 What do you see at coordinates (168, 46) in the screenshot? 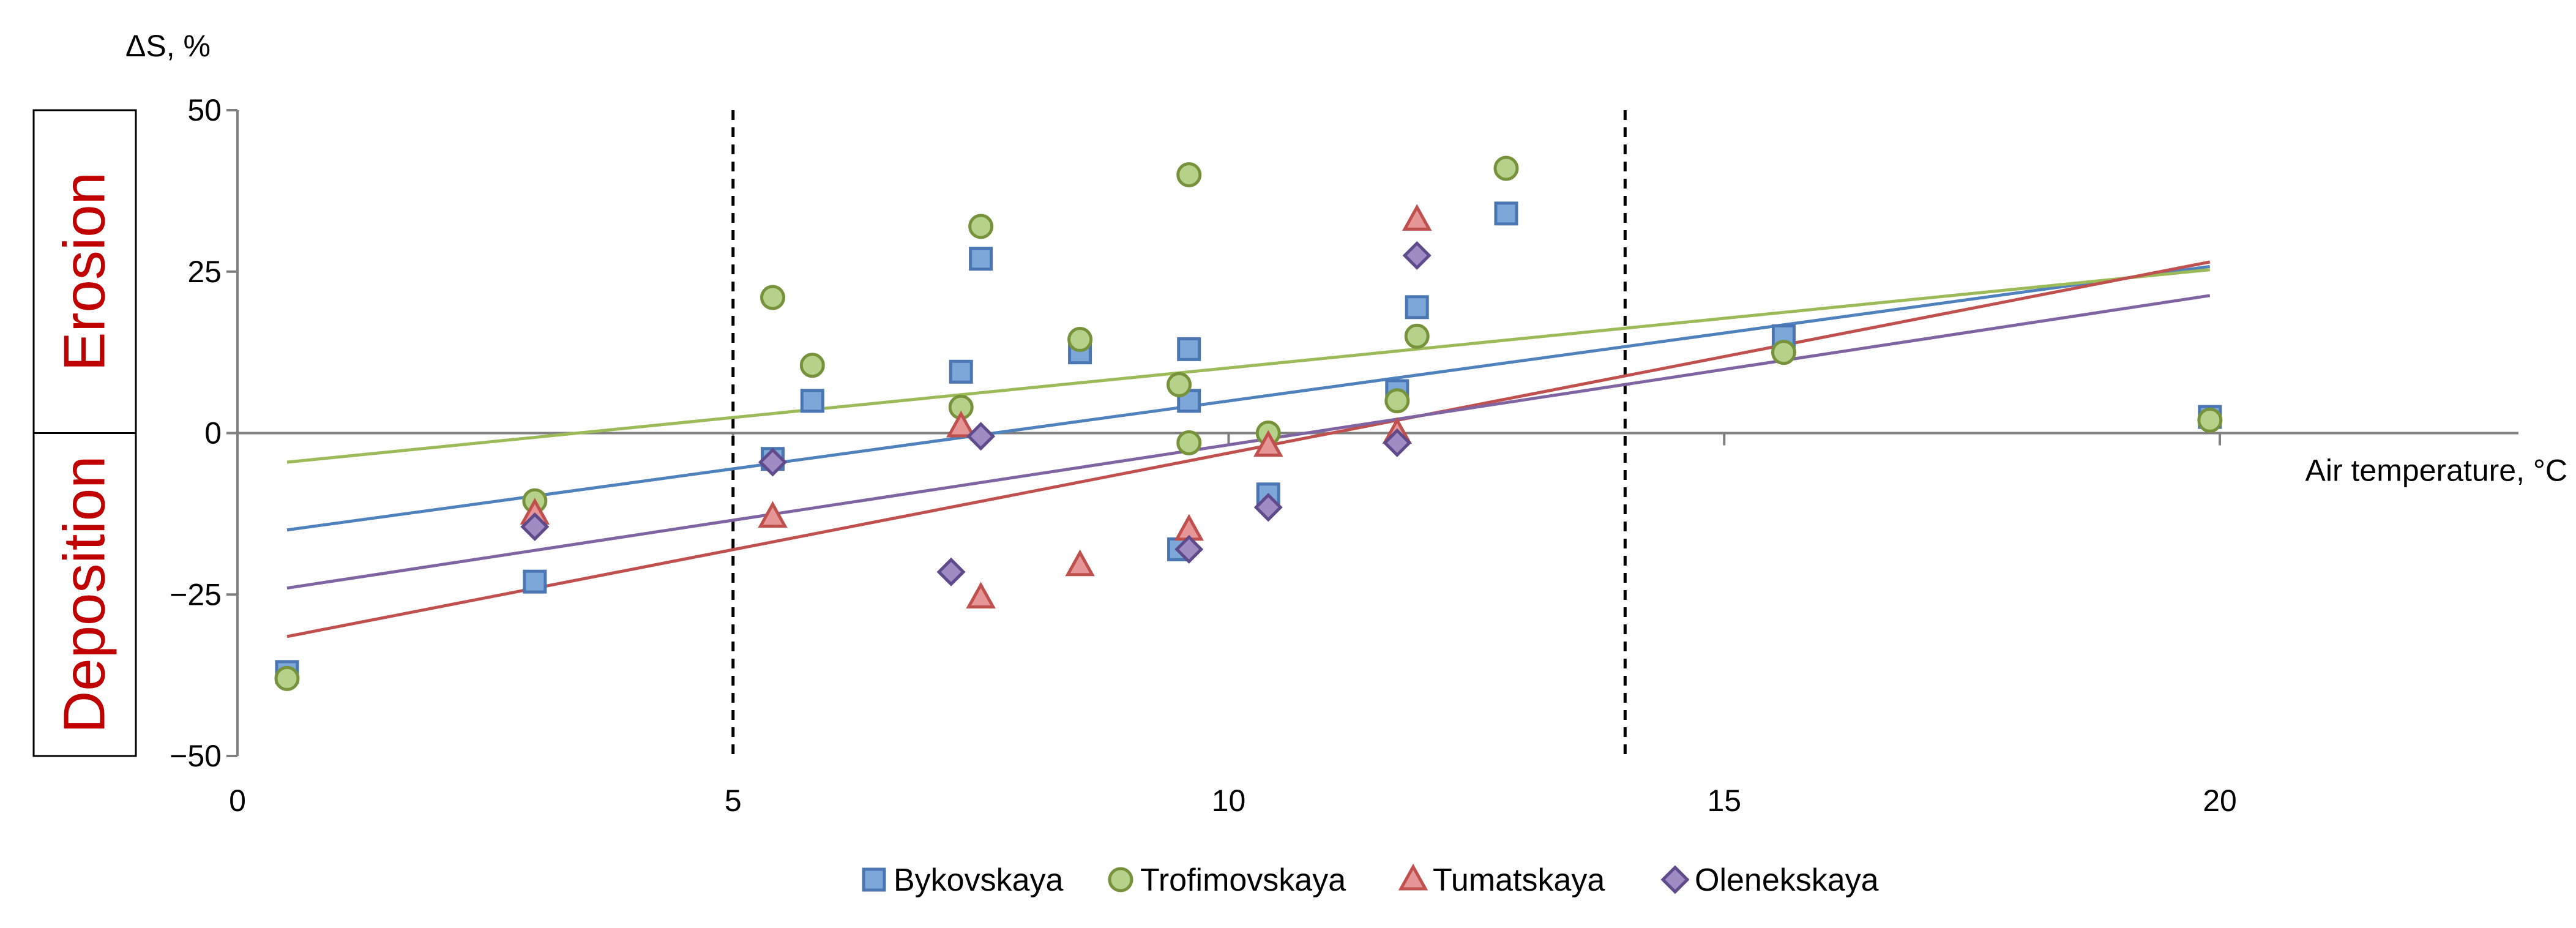
I see `y-axis-title: ΔS, %` at bounding box center [168, 46].